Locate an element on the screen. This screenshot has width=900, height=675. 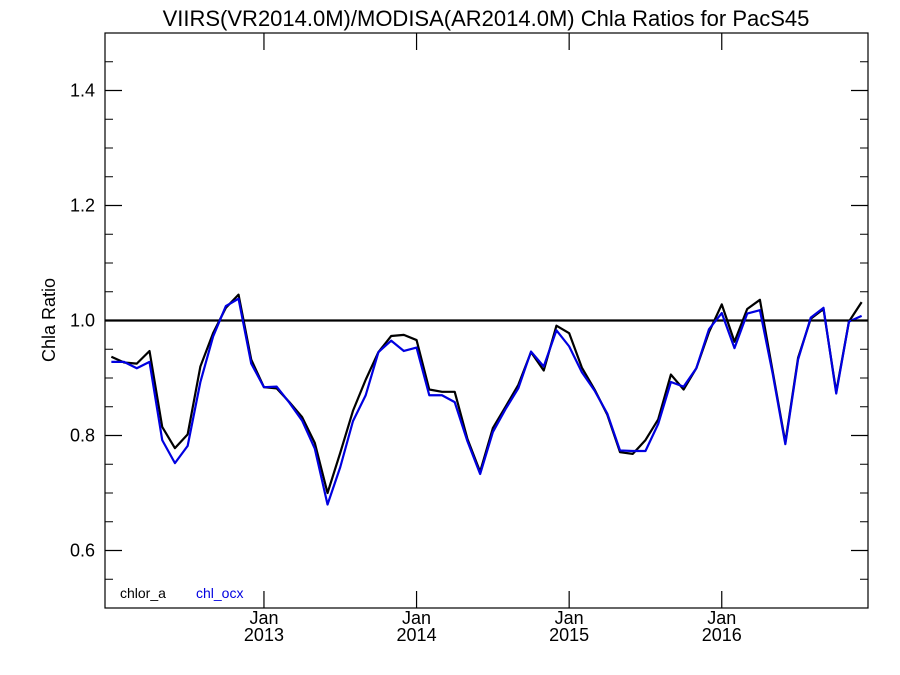
y-axis-label: Chla Ratio is located at coordinates (49, 320).